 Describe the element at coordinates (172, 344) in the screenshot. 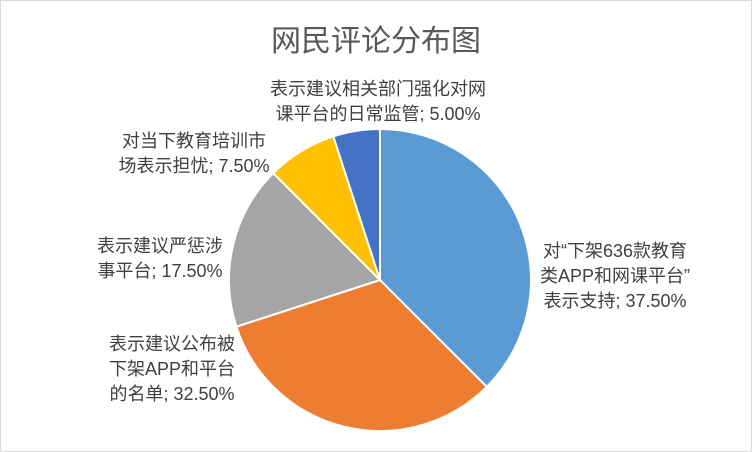

I see `data-label-line: 表示建议公布被` at that location.